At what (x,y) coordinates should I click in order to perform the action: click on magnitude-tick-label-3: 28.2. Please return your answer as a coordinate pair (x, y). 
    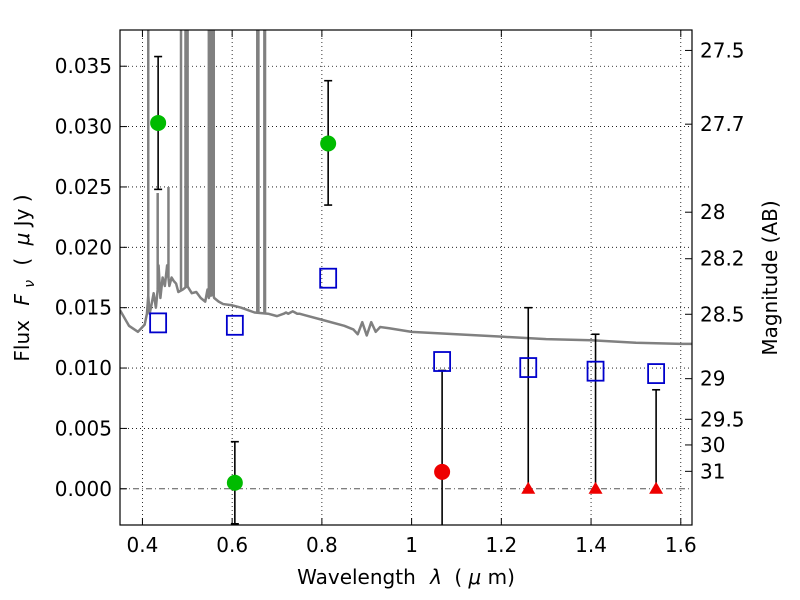
    Looking at the image, I should click on (722, 259).